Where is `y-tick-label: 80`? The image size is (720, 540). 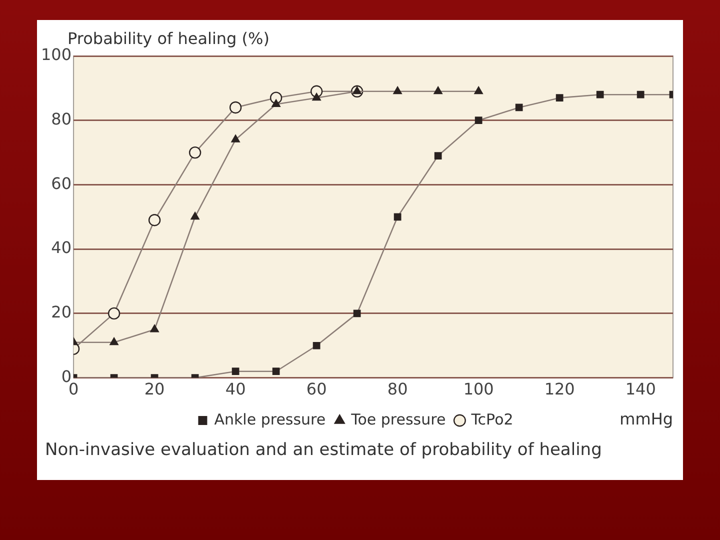
y-tick-label: 80 is located at coordinates (61, 119).